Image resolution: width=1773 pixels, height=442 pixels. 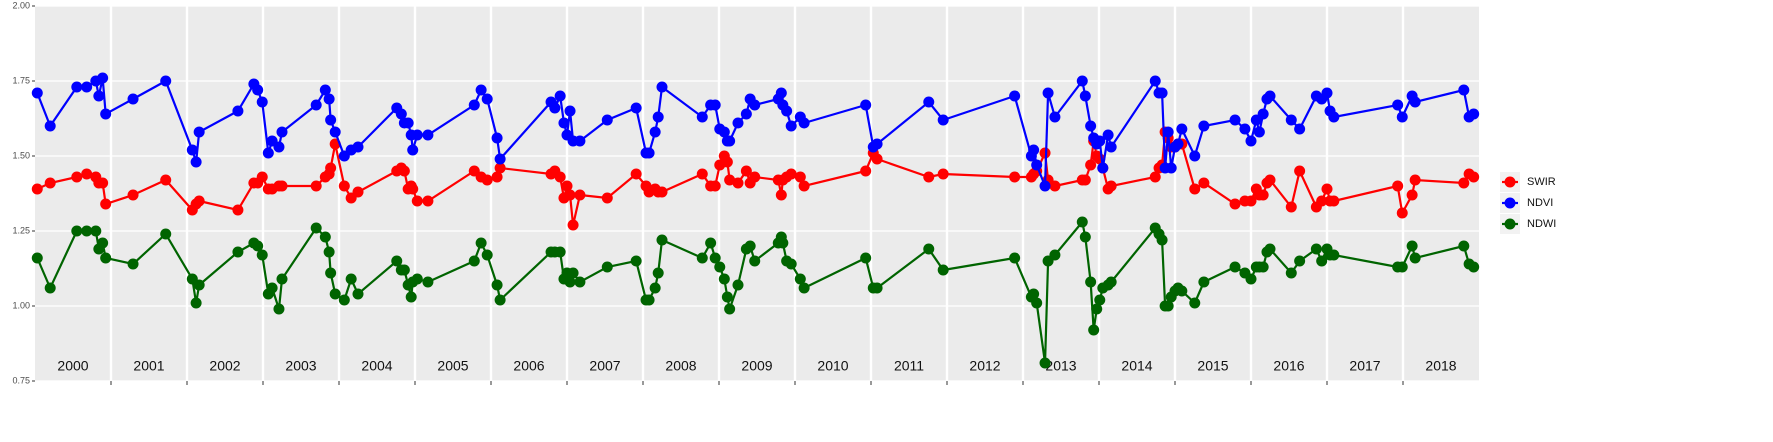 What do you see at coordinates (300, 366) in the screenshot?
I see `year-label: 2003` at bounding box center [300, 366].